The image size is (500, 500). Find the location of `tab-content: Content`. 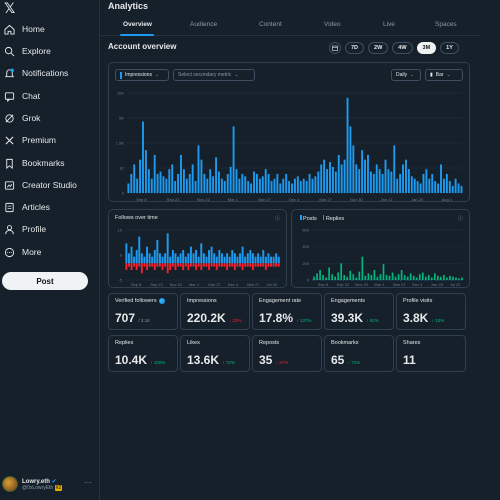

tab-content: Content is located at coordinates (270, 24).